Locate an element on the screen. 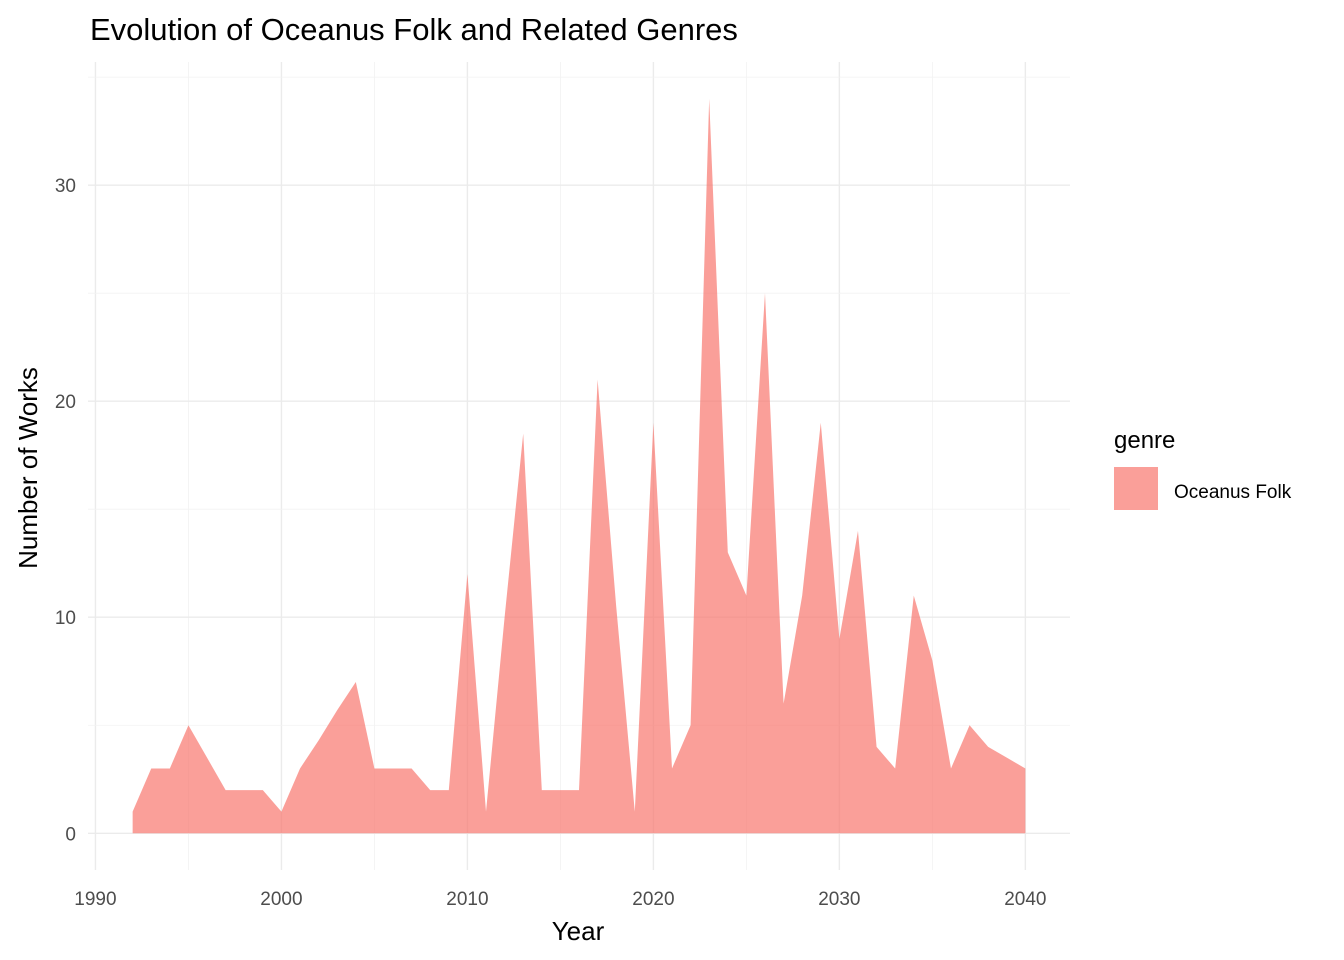  y-tick-label: 0 is located at coordinates (70, 834).